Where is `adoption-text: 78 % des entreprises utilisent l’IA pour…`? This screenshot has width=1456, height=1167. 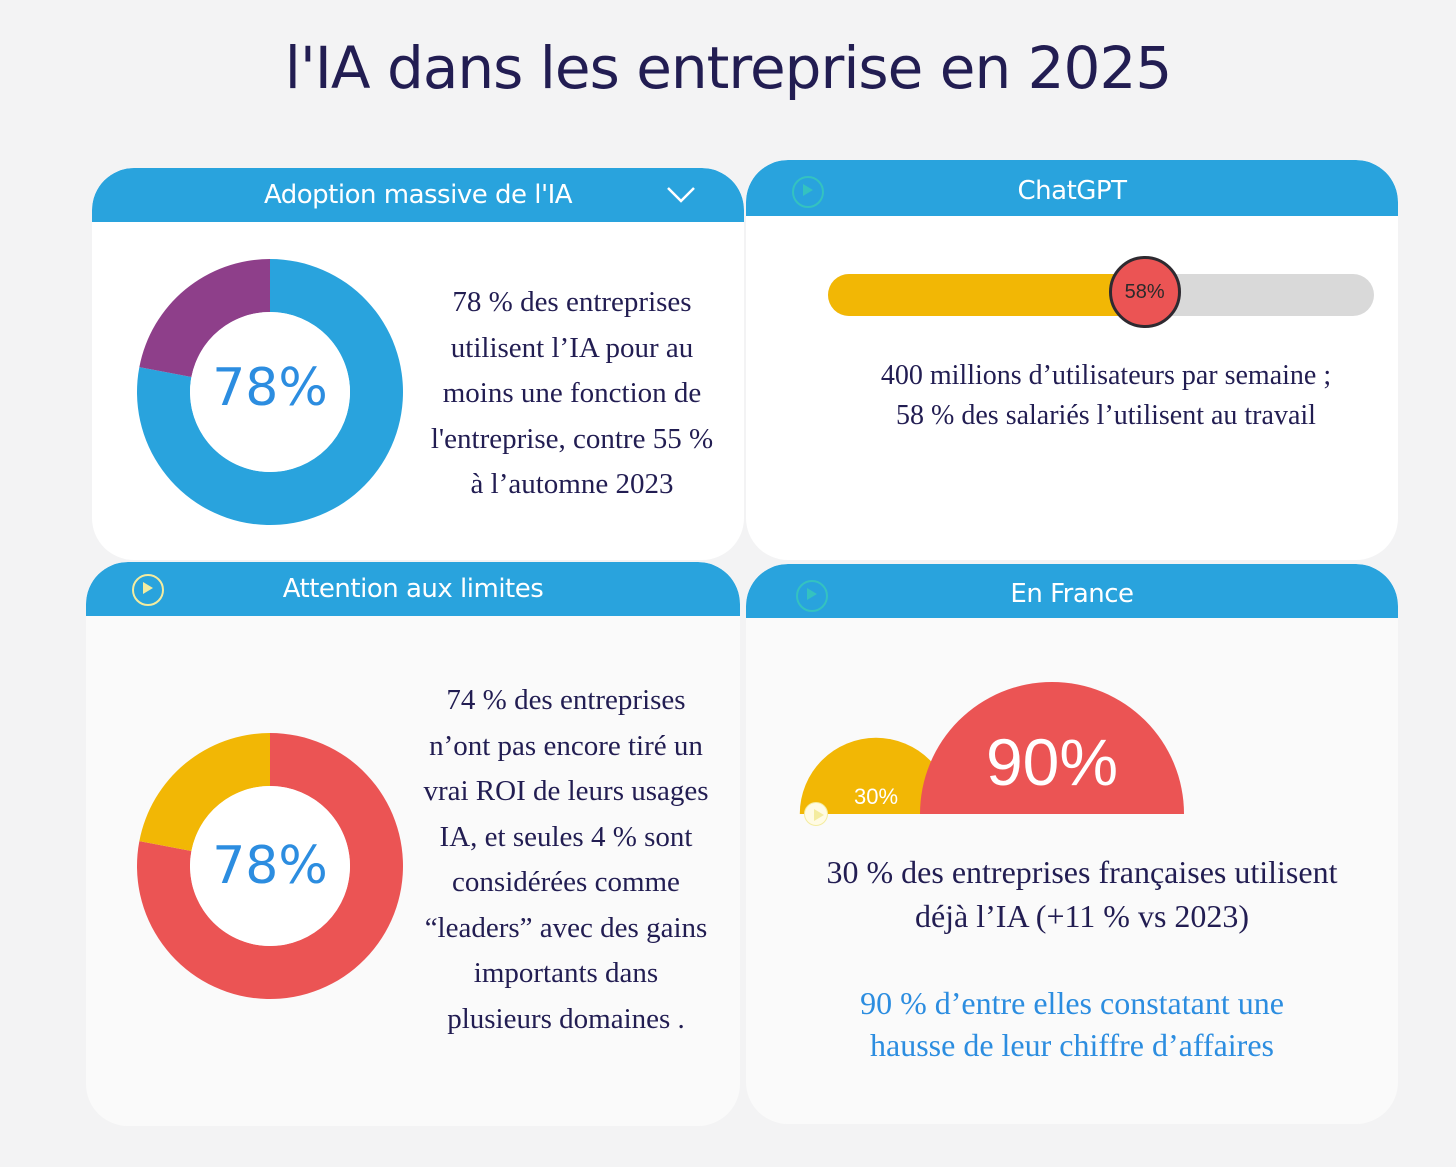 adoption-text: 78 % des entreprises utilisent l’IA pour… is located at coordinates (572, 394).